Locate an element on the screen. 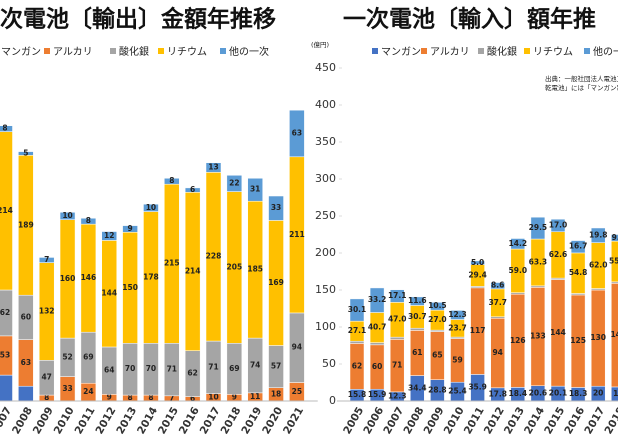 This screenshot has height=440, width=618. data-label: 54.8 is located at coordinates (578, 272).